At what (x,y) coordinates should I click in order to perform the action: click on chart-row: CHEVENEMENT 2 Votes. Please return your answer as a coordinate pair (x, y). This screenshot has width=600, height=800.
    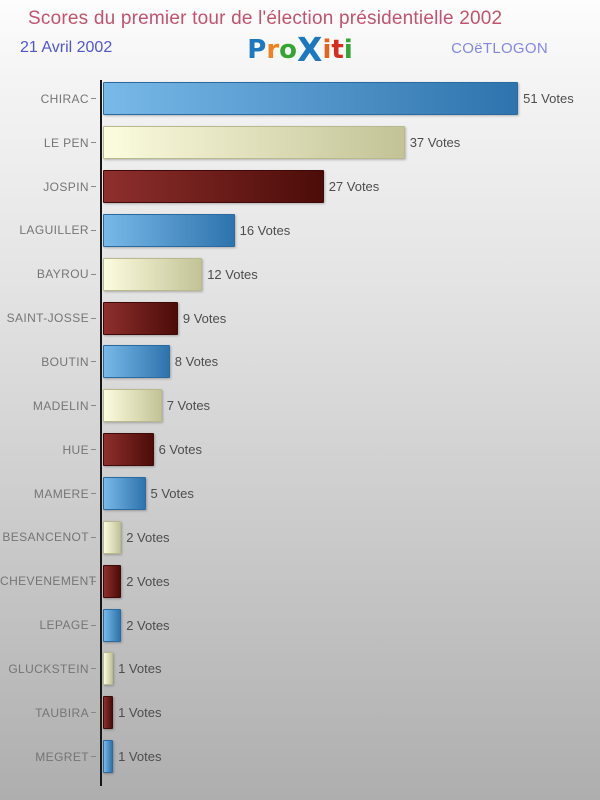
    Looking at the image, I should click on (300, 581).